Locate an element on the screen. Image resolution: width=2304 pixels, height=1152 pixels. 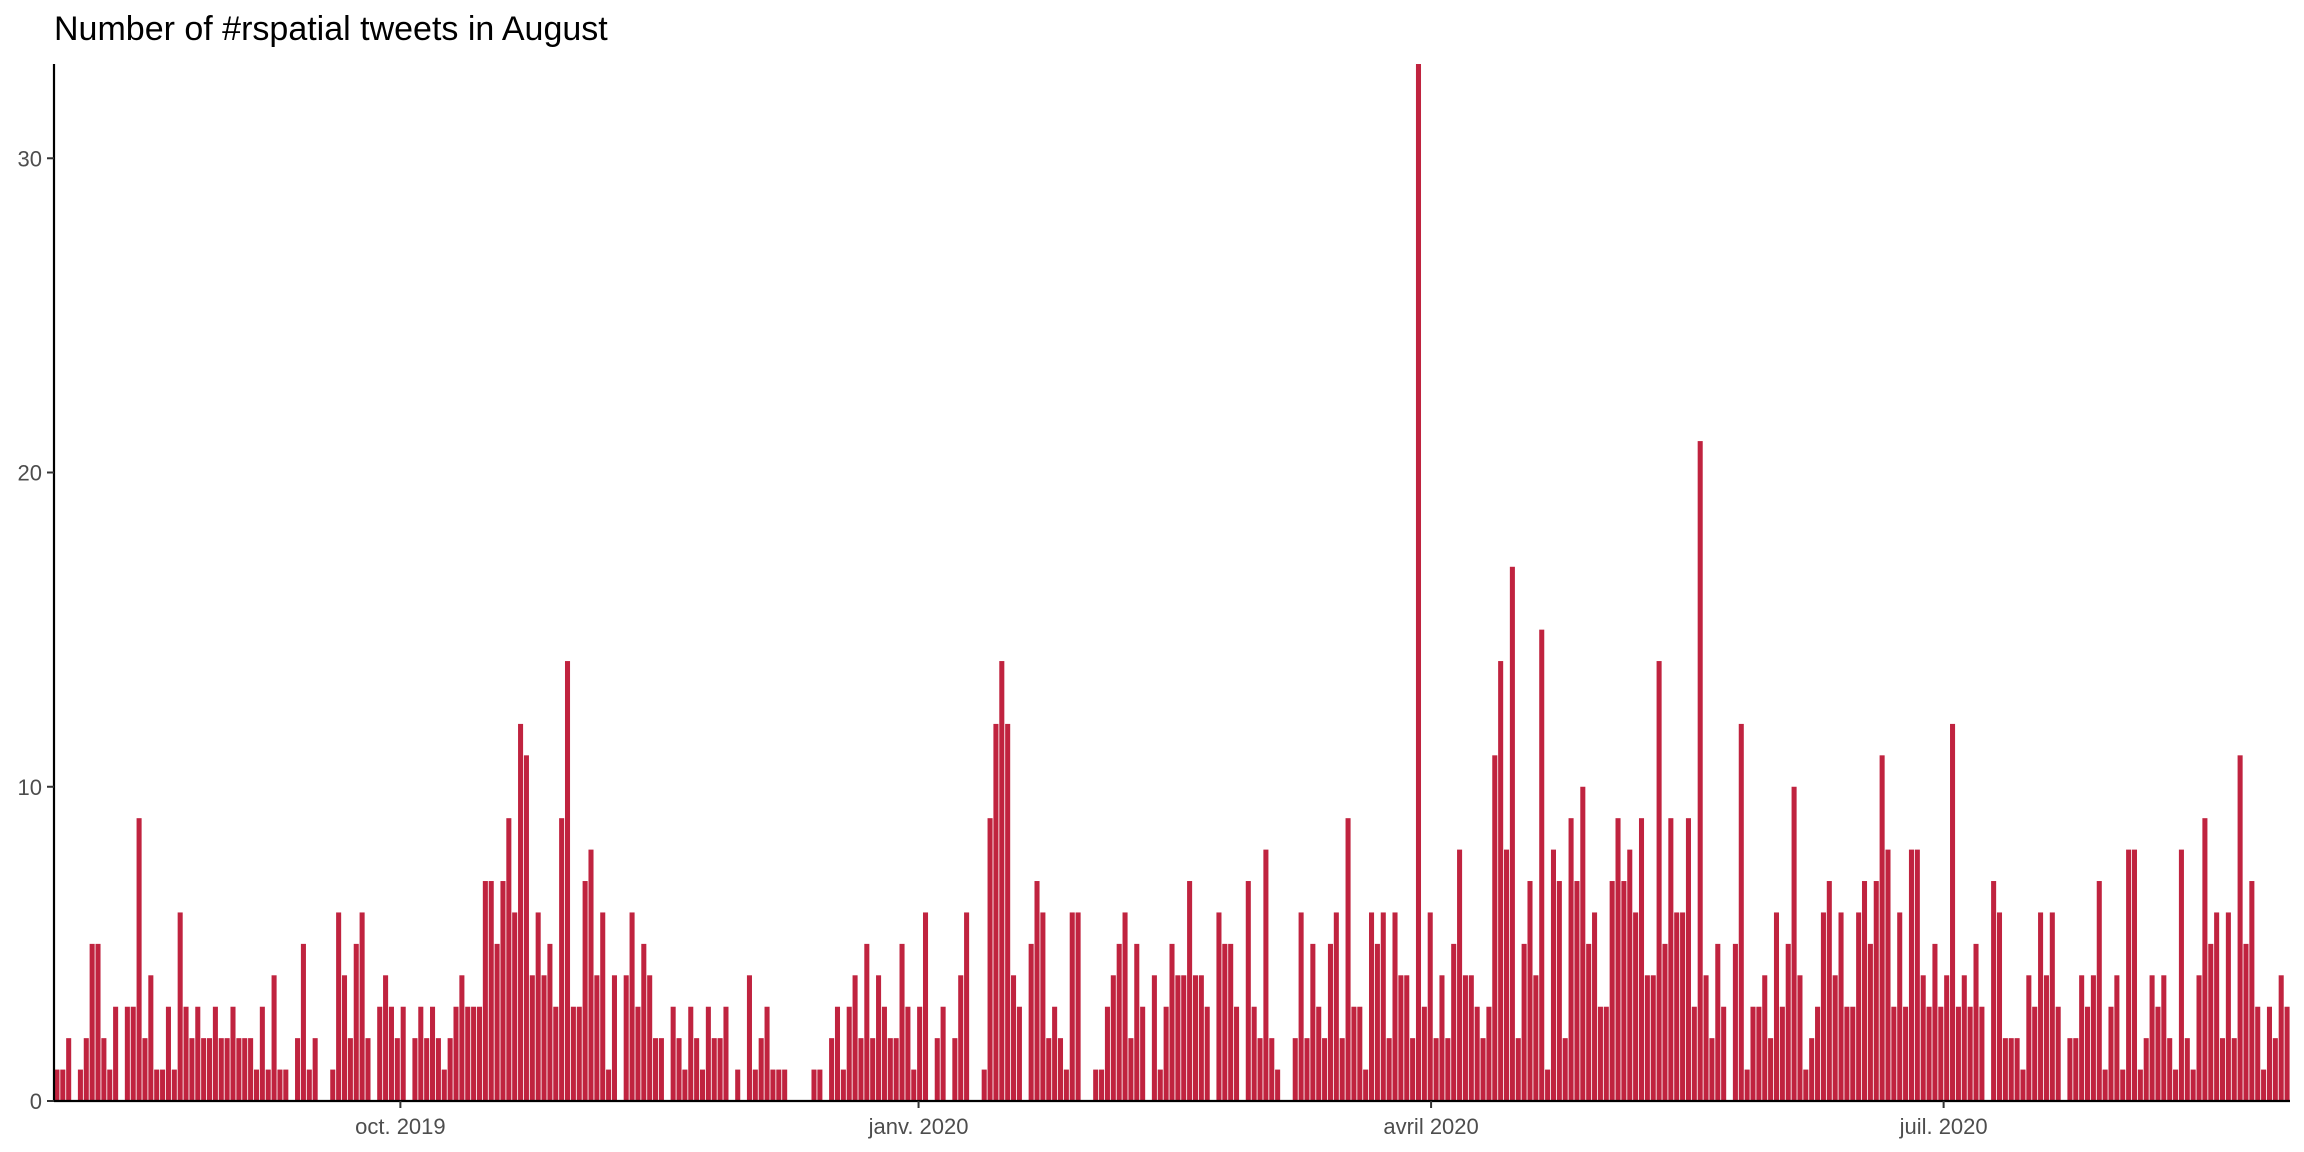
y-tick-label: 20 is located at coordinates (30, 473).